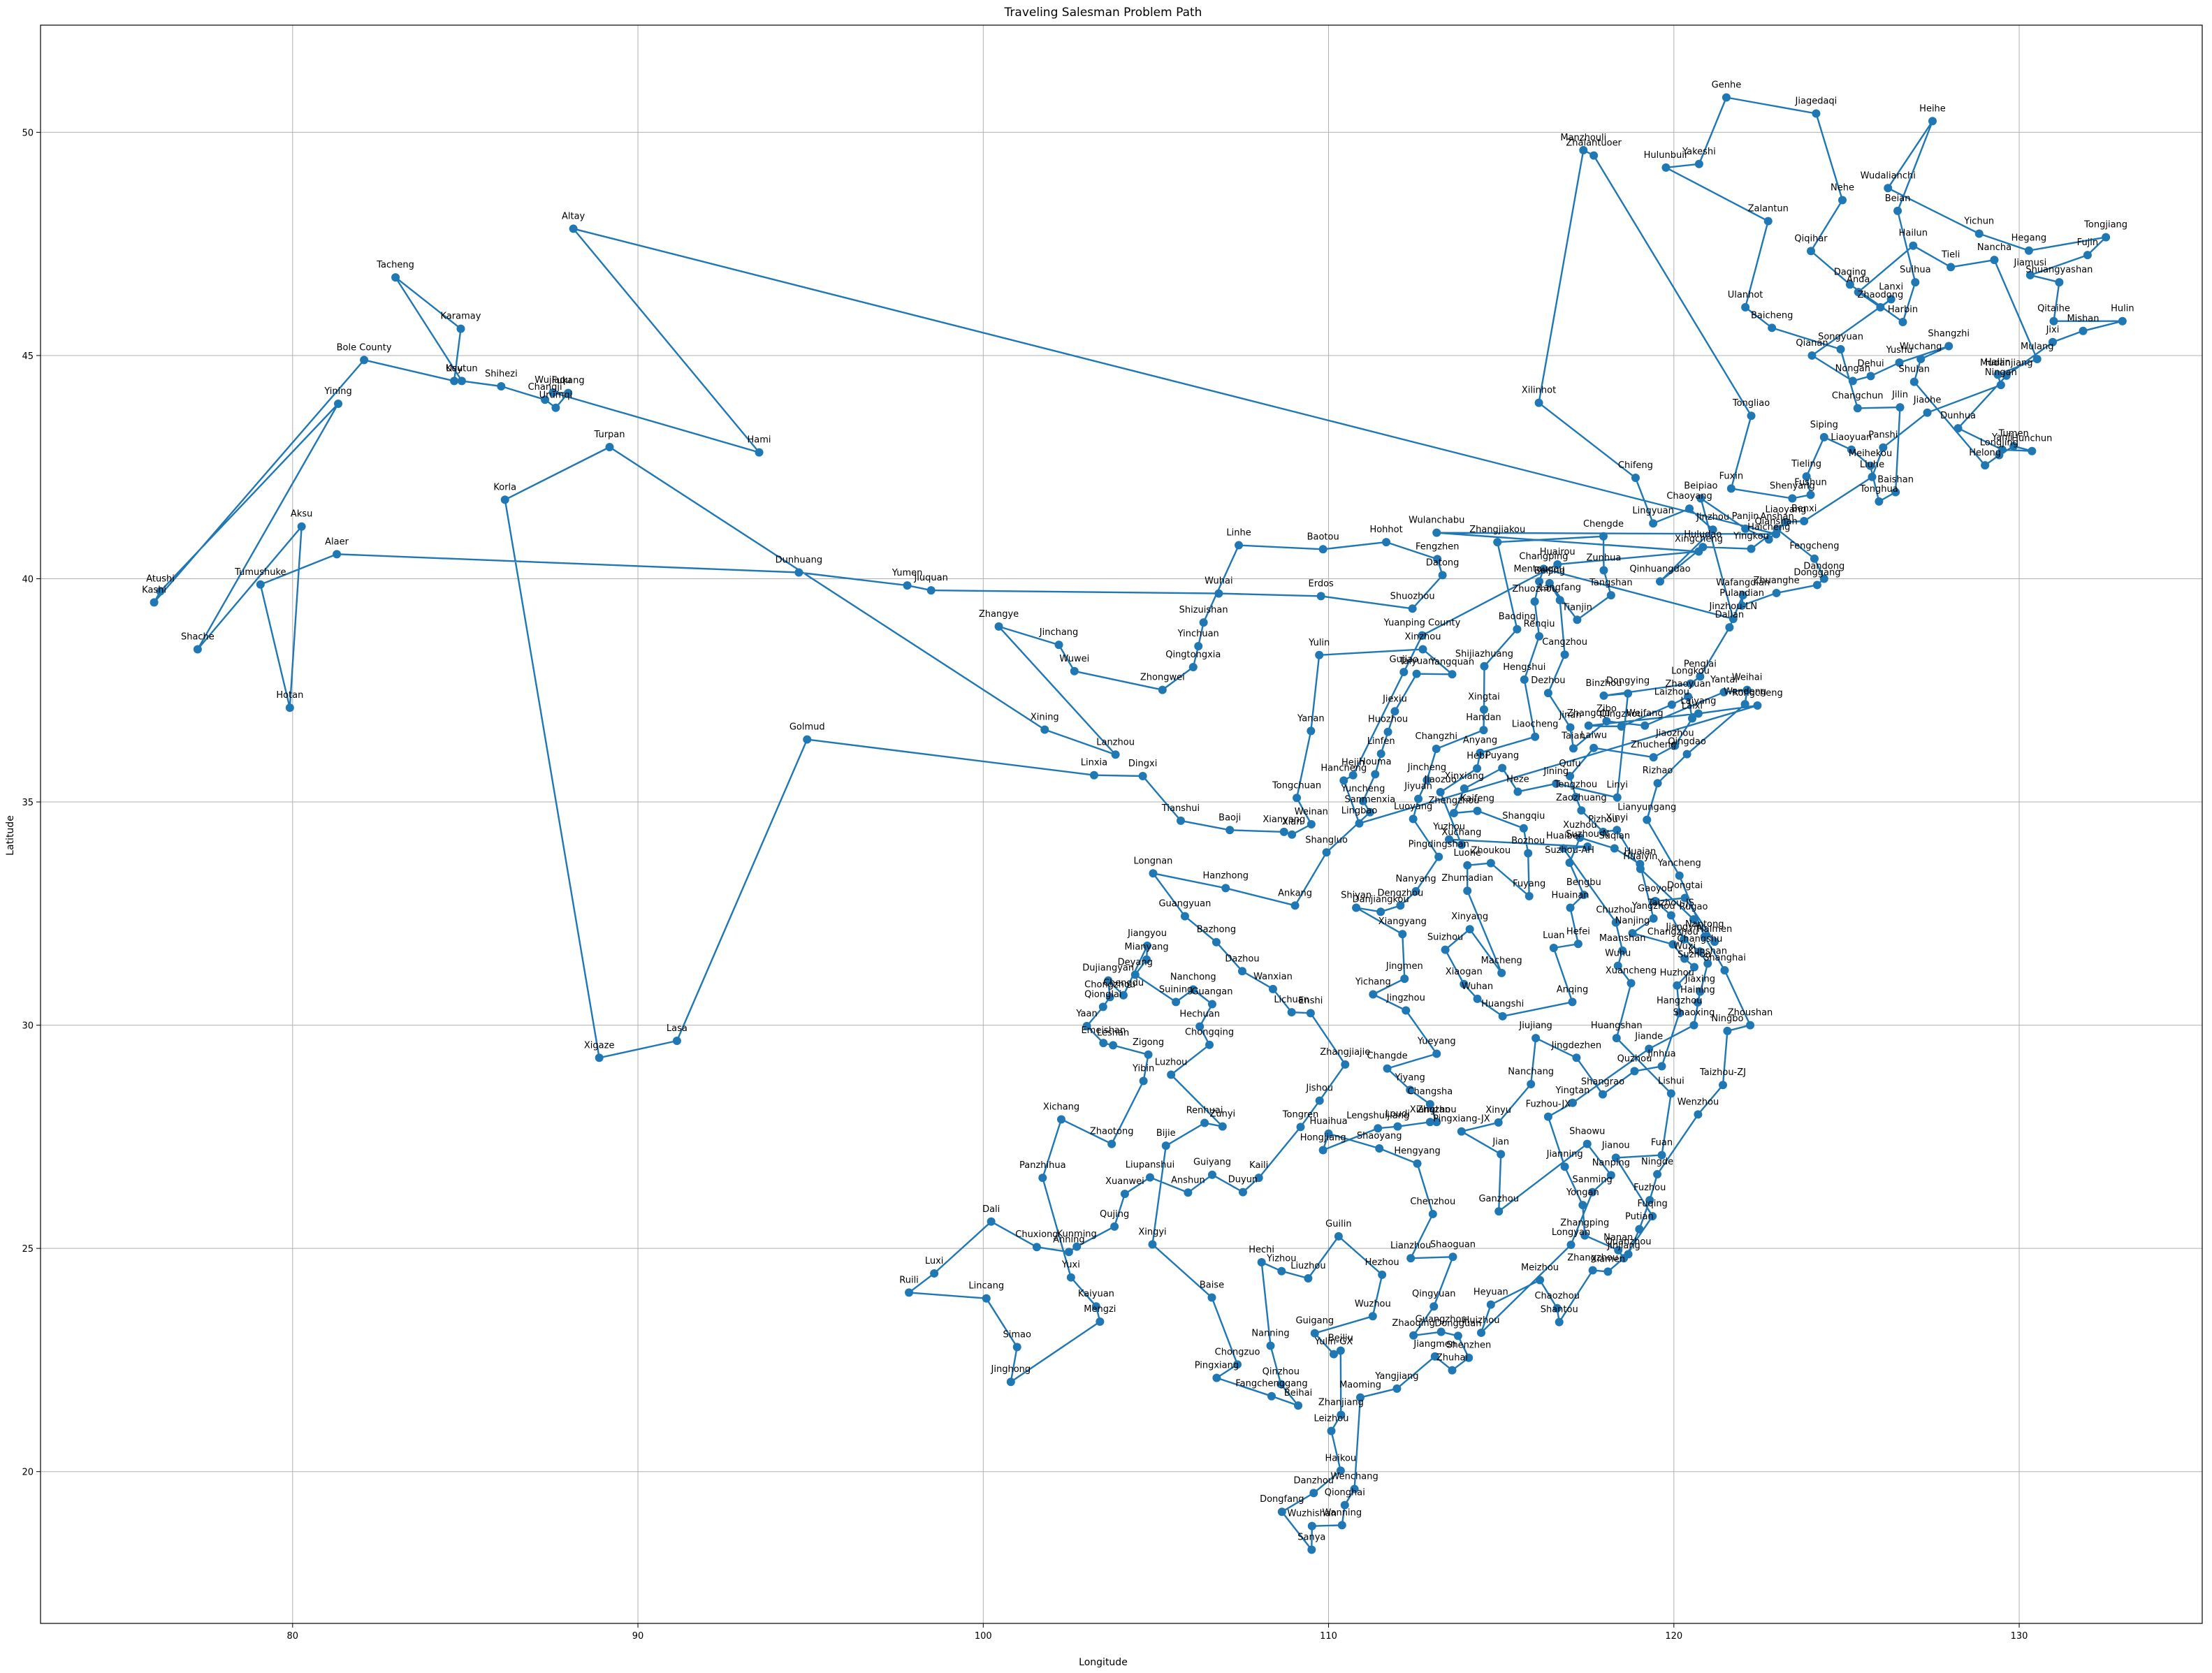 The height and width of the screenshot is (1673, 2212). I want to click on city-label: Erdos, so click(1321, 583).